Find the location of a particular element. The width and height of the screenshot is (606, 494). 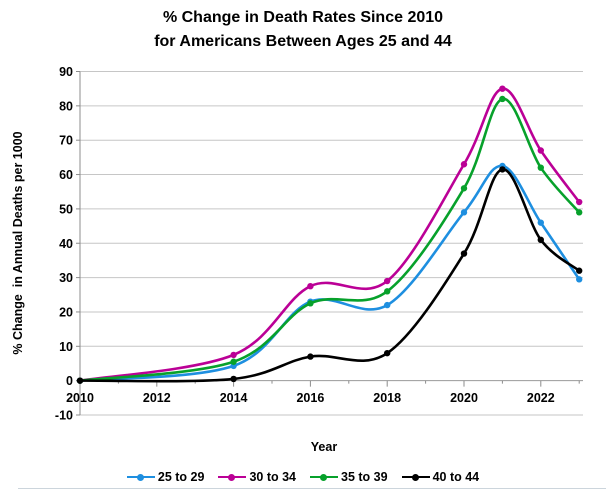

data-point-40-to-44-2022 is located at coordinates (540, 240).